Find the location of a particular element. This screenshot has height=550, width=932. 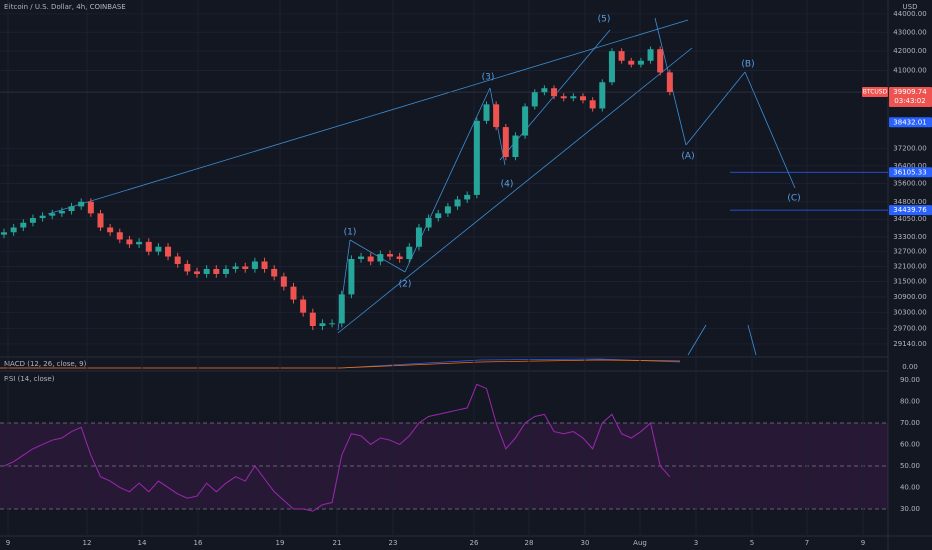

trend-line is located at coordinates (697, 340).